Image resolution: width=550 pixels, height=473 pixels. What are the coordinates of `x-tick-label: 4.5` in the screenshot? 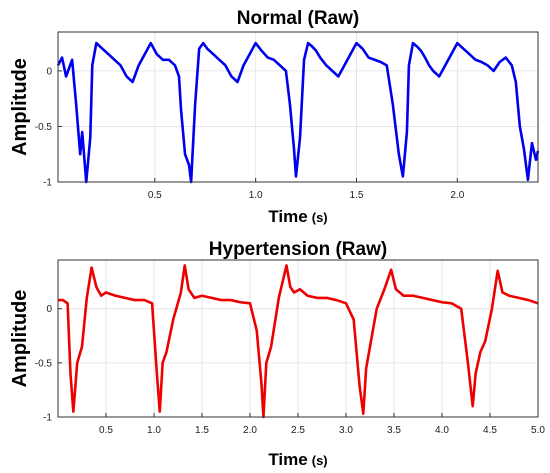 It's located at (490, 430).